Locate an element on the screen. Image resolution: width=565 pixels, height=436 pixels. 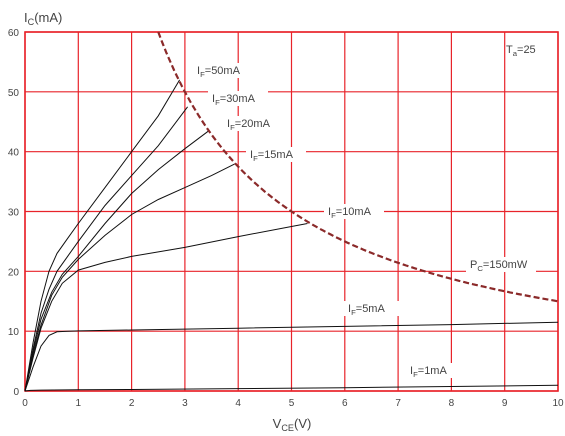
power-limit-label: PC=150mW is located at coordinates (499, 266).